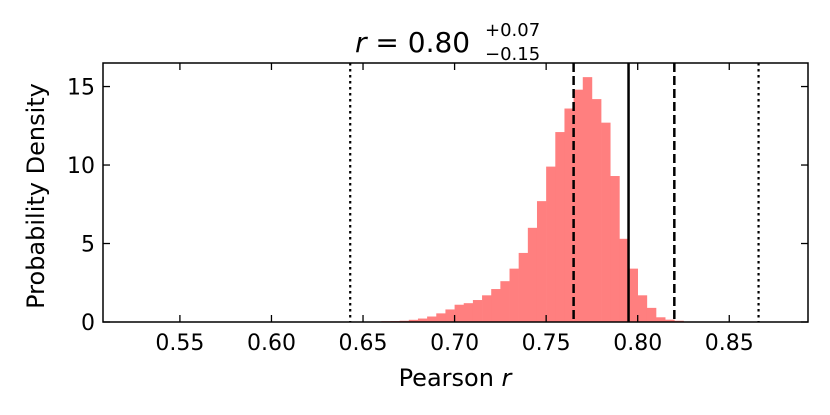  Describe the element at coordinates (450, 378) in the screenshot. I see `x-axis-label-text: Pearson` at that location.